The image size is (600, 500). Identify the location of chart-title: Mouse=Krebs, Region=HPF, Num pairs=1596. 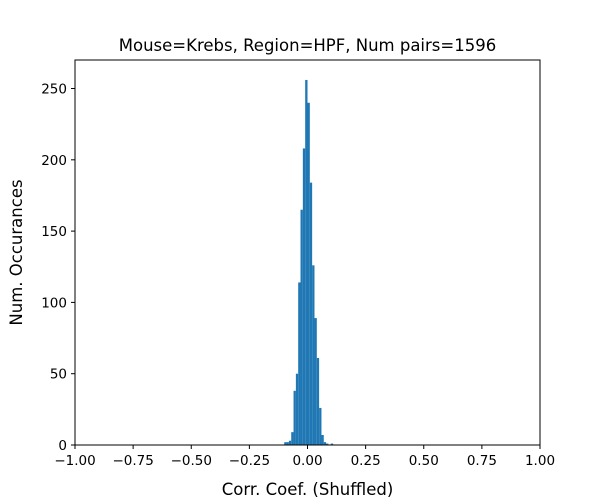
(307, 45).